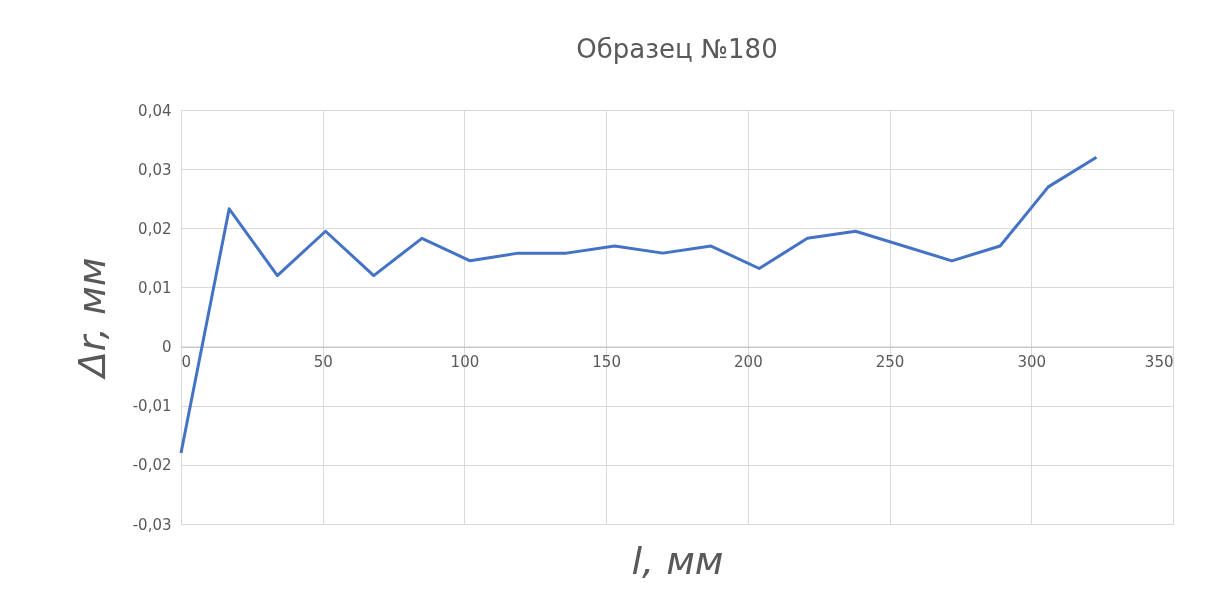  What do you see at coordinates (186, 362) in the screenshot?
I see `x-tick-label: 0` at bounding box center [186, 362].